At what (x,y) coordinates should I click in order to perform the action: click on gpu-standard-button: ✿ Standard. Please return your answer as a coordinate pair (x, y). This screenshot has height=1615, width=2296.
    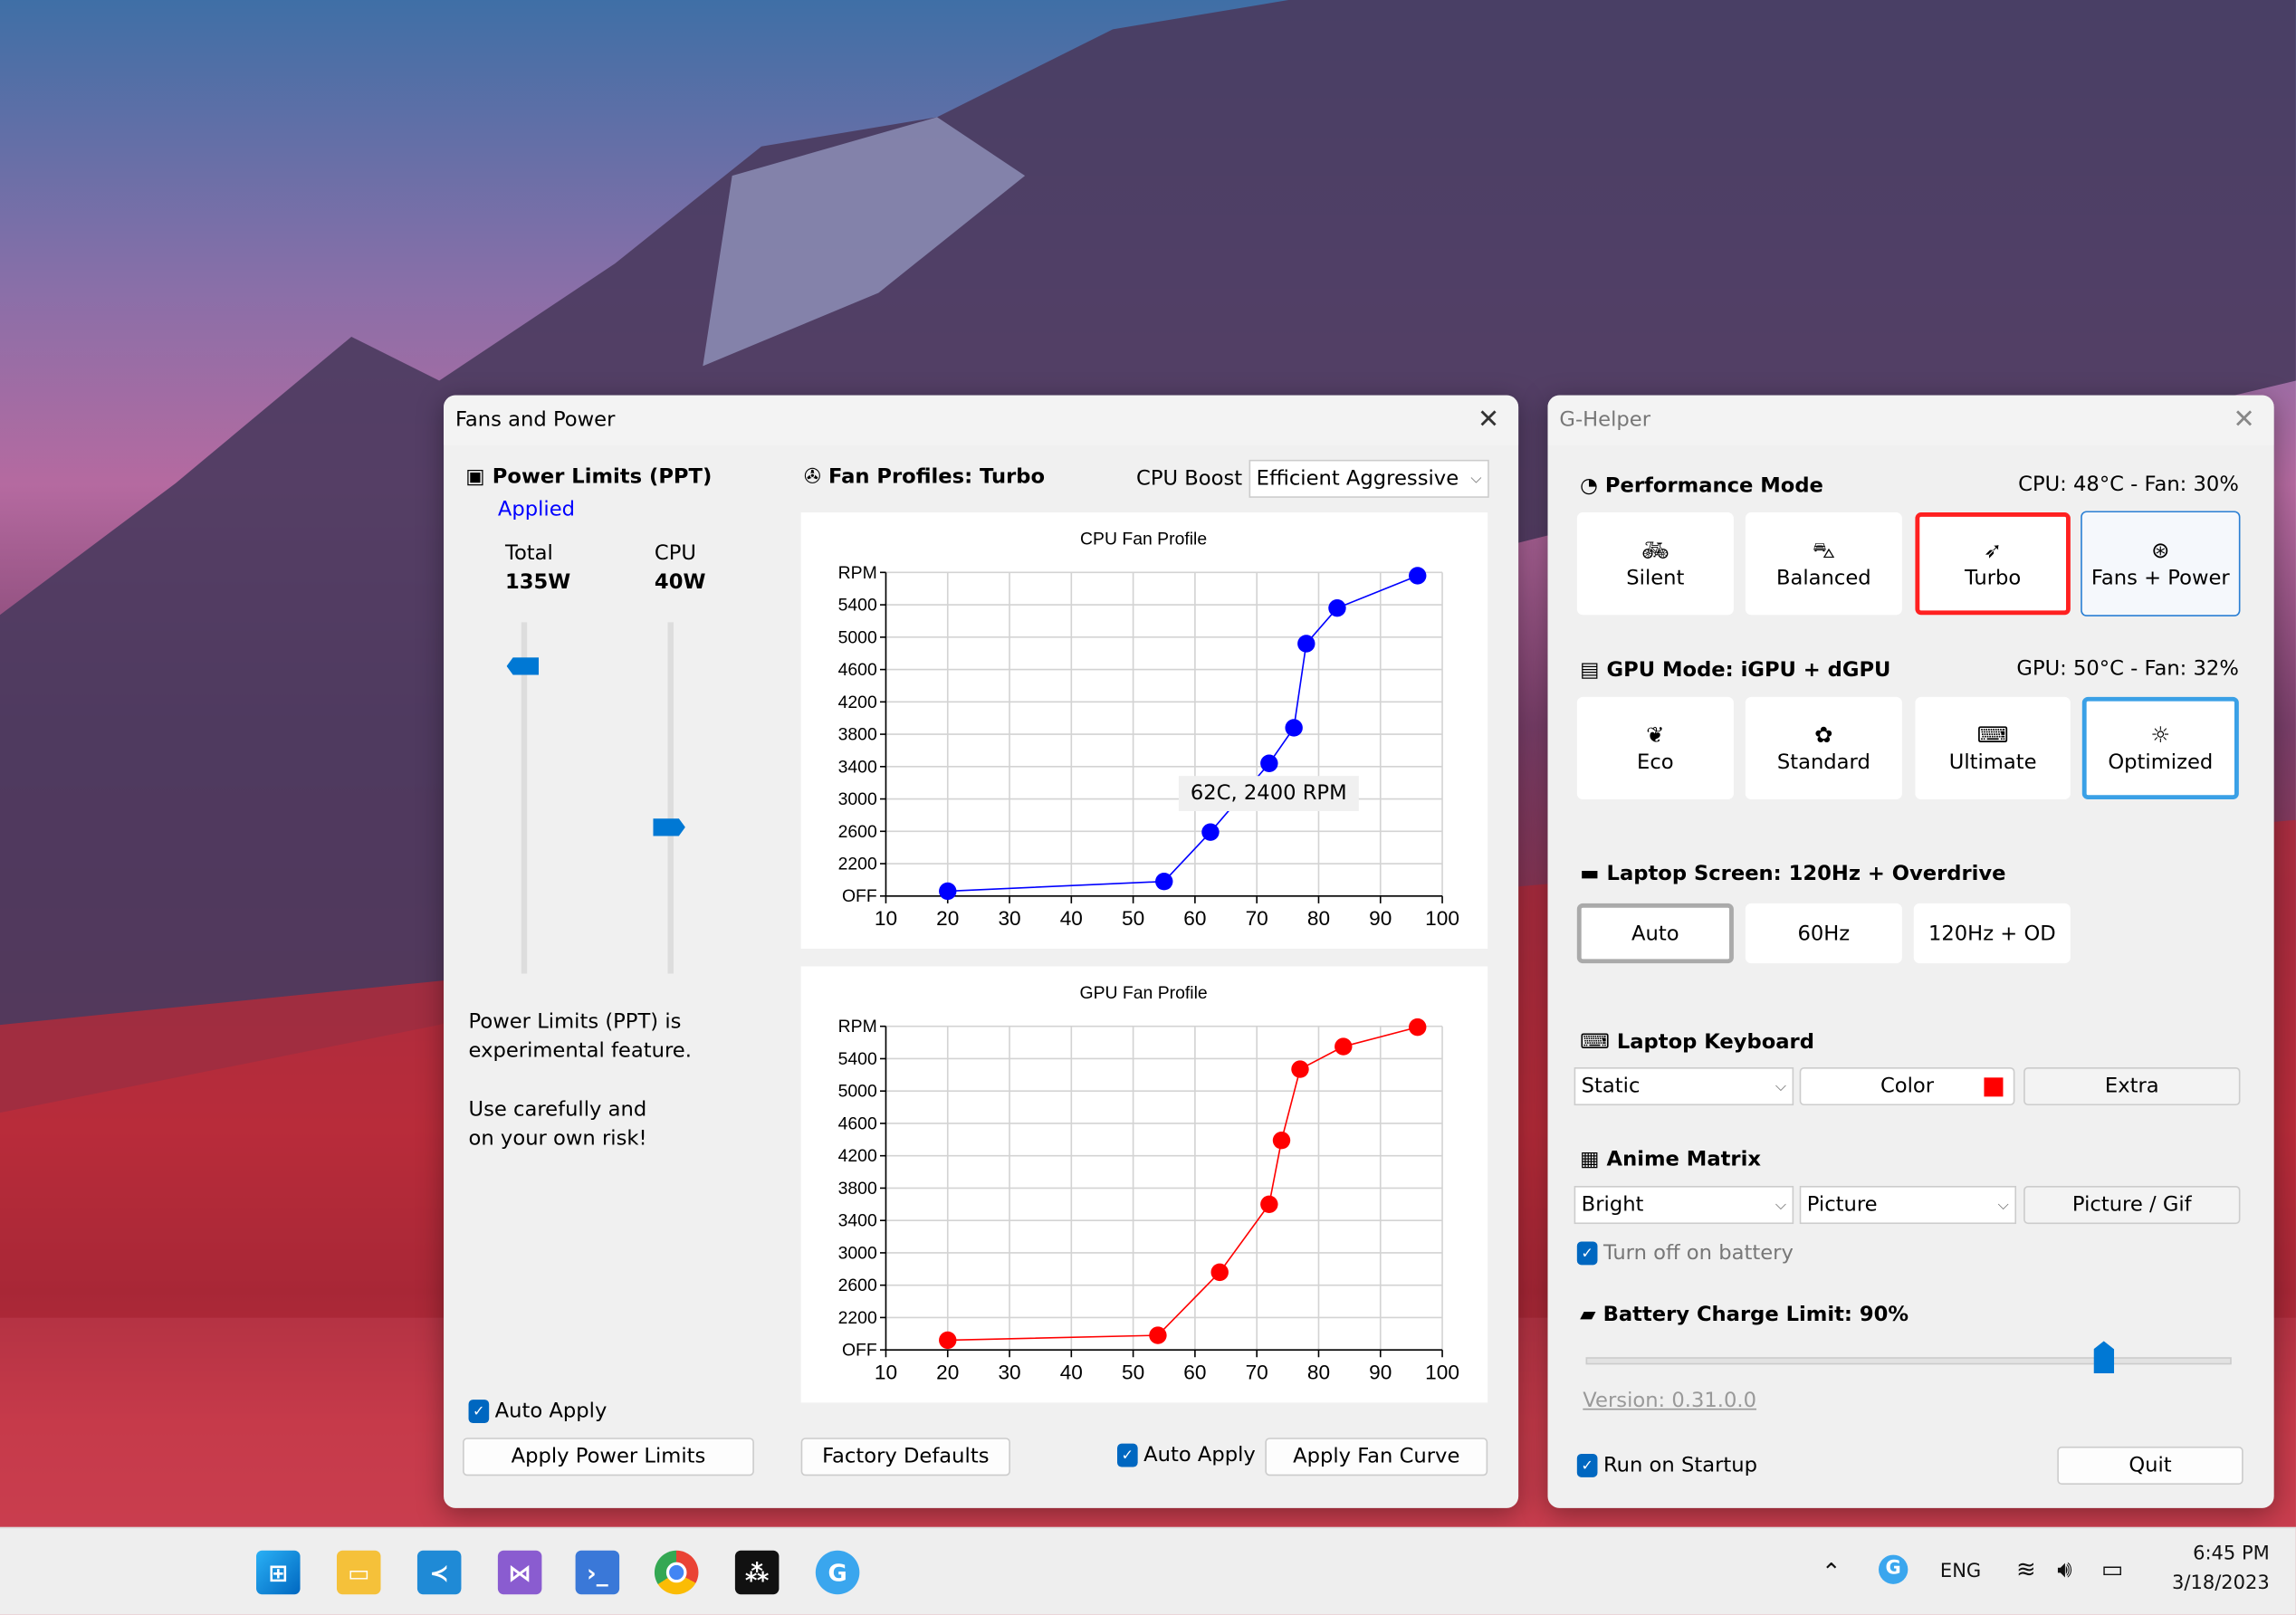
    Looking at the image, I should click on (1824, 748).